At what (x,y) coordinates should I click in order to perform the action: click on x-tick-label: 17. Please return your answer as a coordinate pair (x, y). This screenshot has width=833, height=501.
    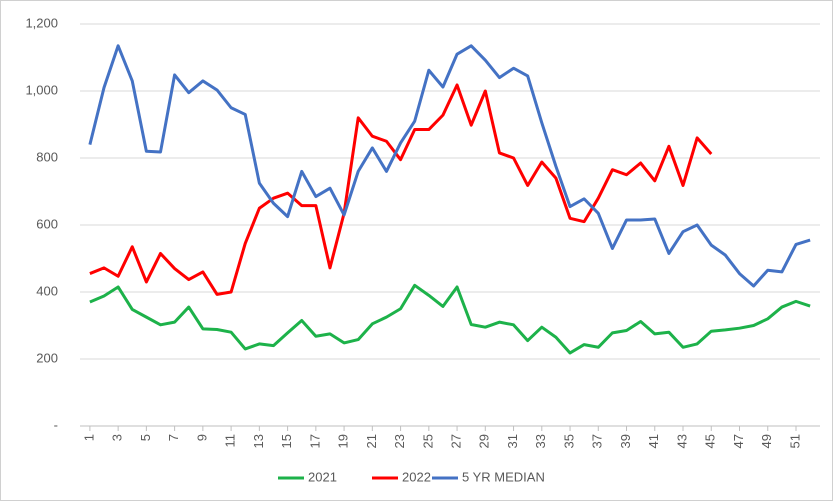
    Looking at the image, I should click on (314, 441).